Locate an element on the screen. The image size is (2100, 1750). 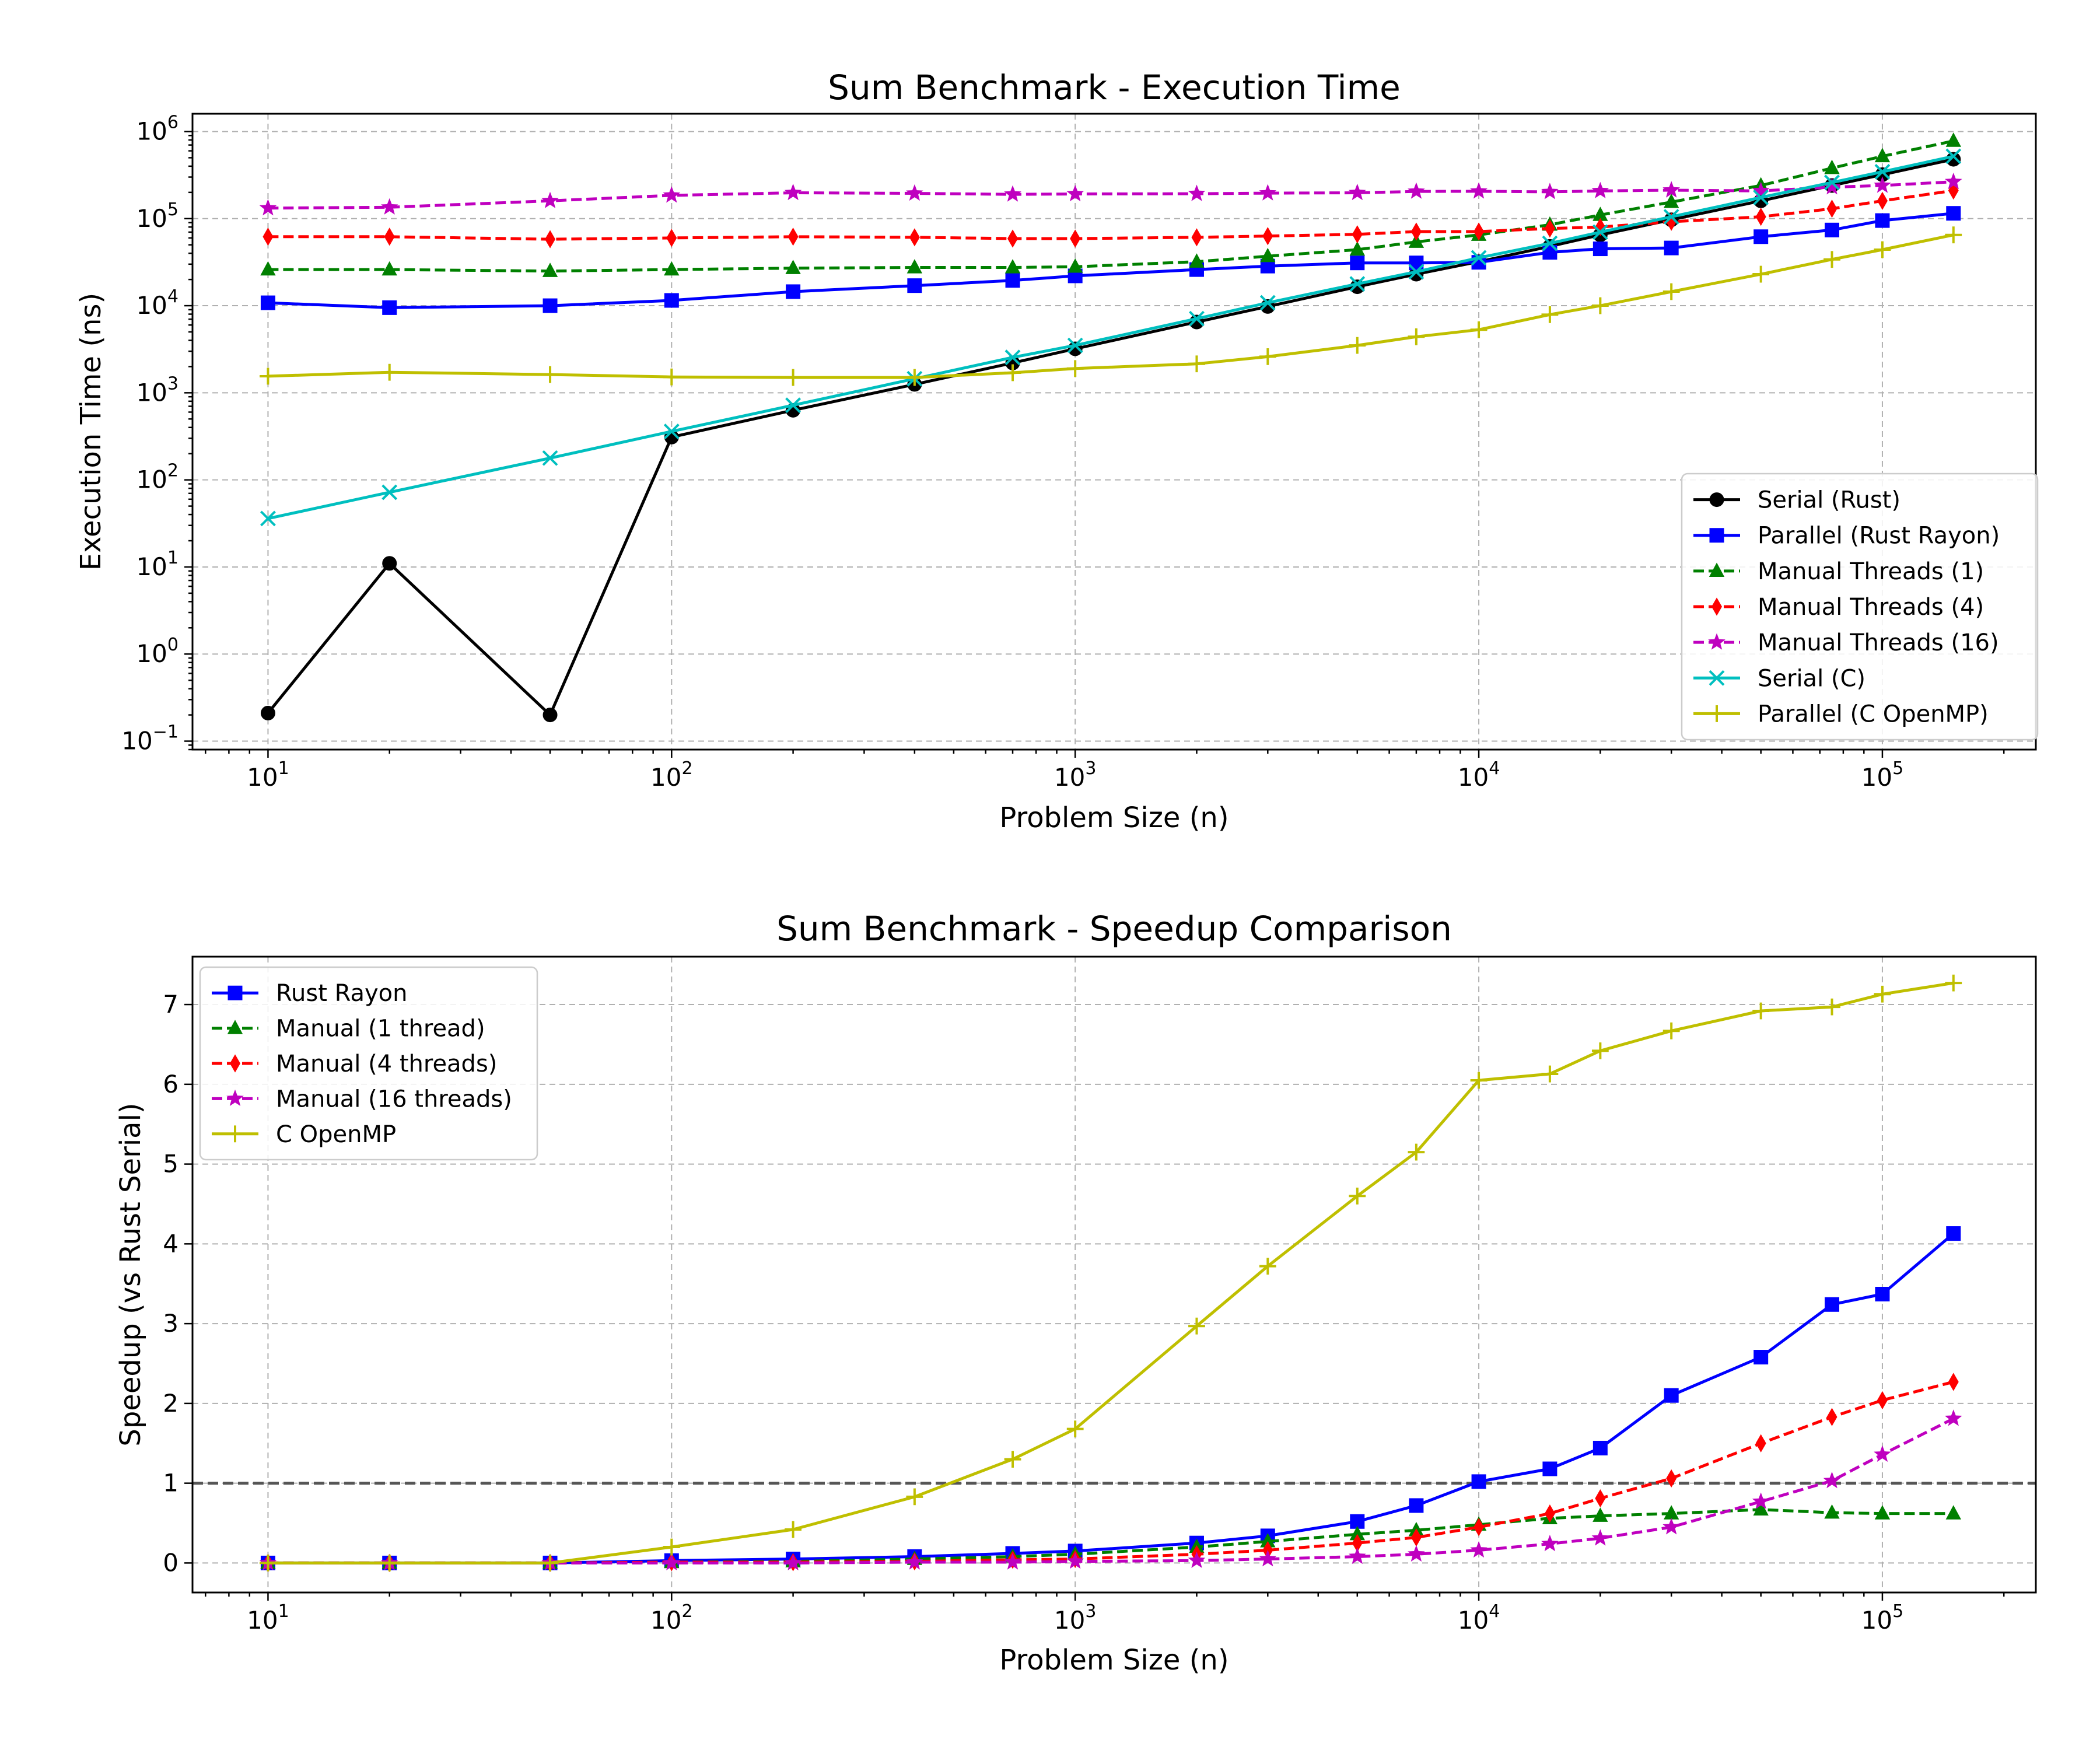
y-tick-label: 3 is located at coordinates (170, 1323).